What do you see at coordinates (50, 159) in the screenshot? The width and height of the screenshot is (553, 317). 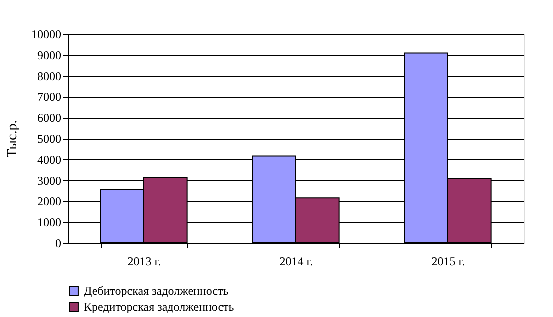 I see `y-tick-label: 4000` at bounding box center [50, 159].